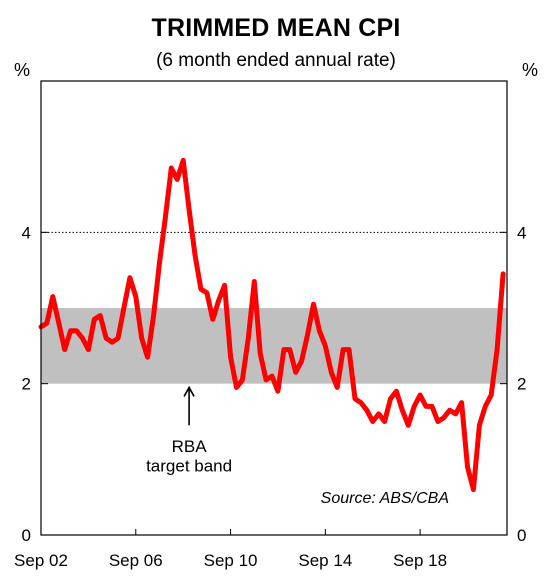 The image size is (552, 582). What do you see at coordinates (230, 549) in the screenshot?
I see `x-axis-ticks: Sep 02 Sep 06 Sep 10 Sep 14 Sep 18` at bounding box center [230, 549].